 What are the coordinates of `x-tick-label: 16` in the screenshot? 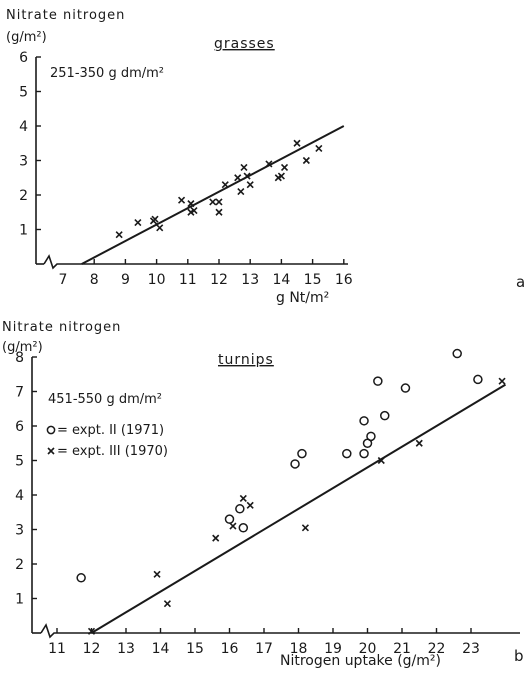 It's located at (230, 649).